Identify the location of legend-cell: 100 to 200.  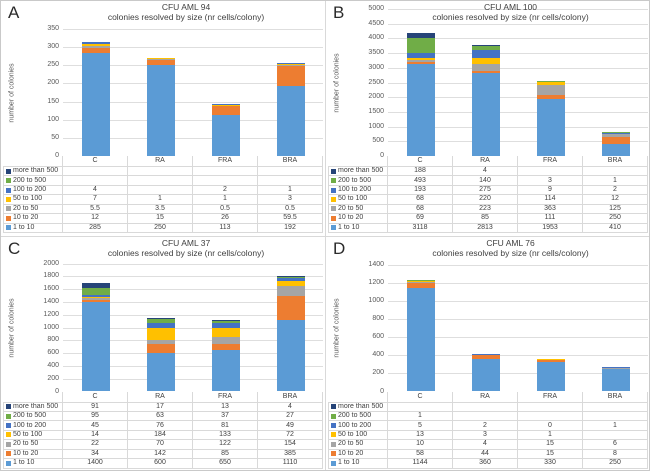
(33, 190).